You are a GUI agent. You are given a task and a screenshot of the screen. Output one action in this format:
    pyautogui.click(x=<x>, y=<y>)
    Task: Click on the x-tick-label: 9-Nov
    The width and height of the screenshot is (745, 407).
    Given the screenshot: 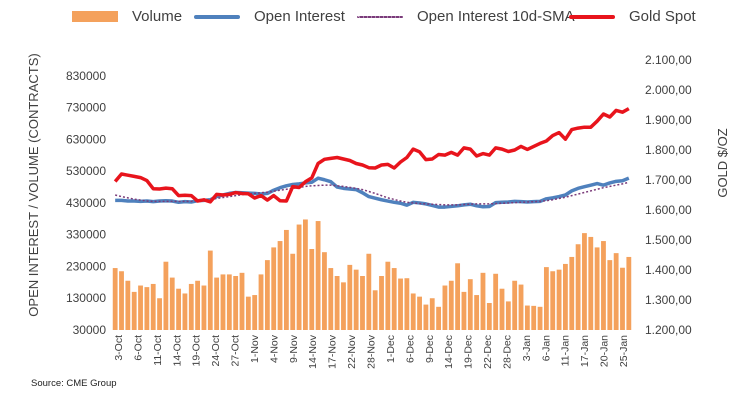 What is the action you would take?
    pyautogui.click(x=294, y=348)
    